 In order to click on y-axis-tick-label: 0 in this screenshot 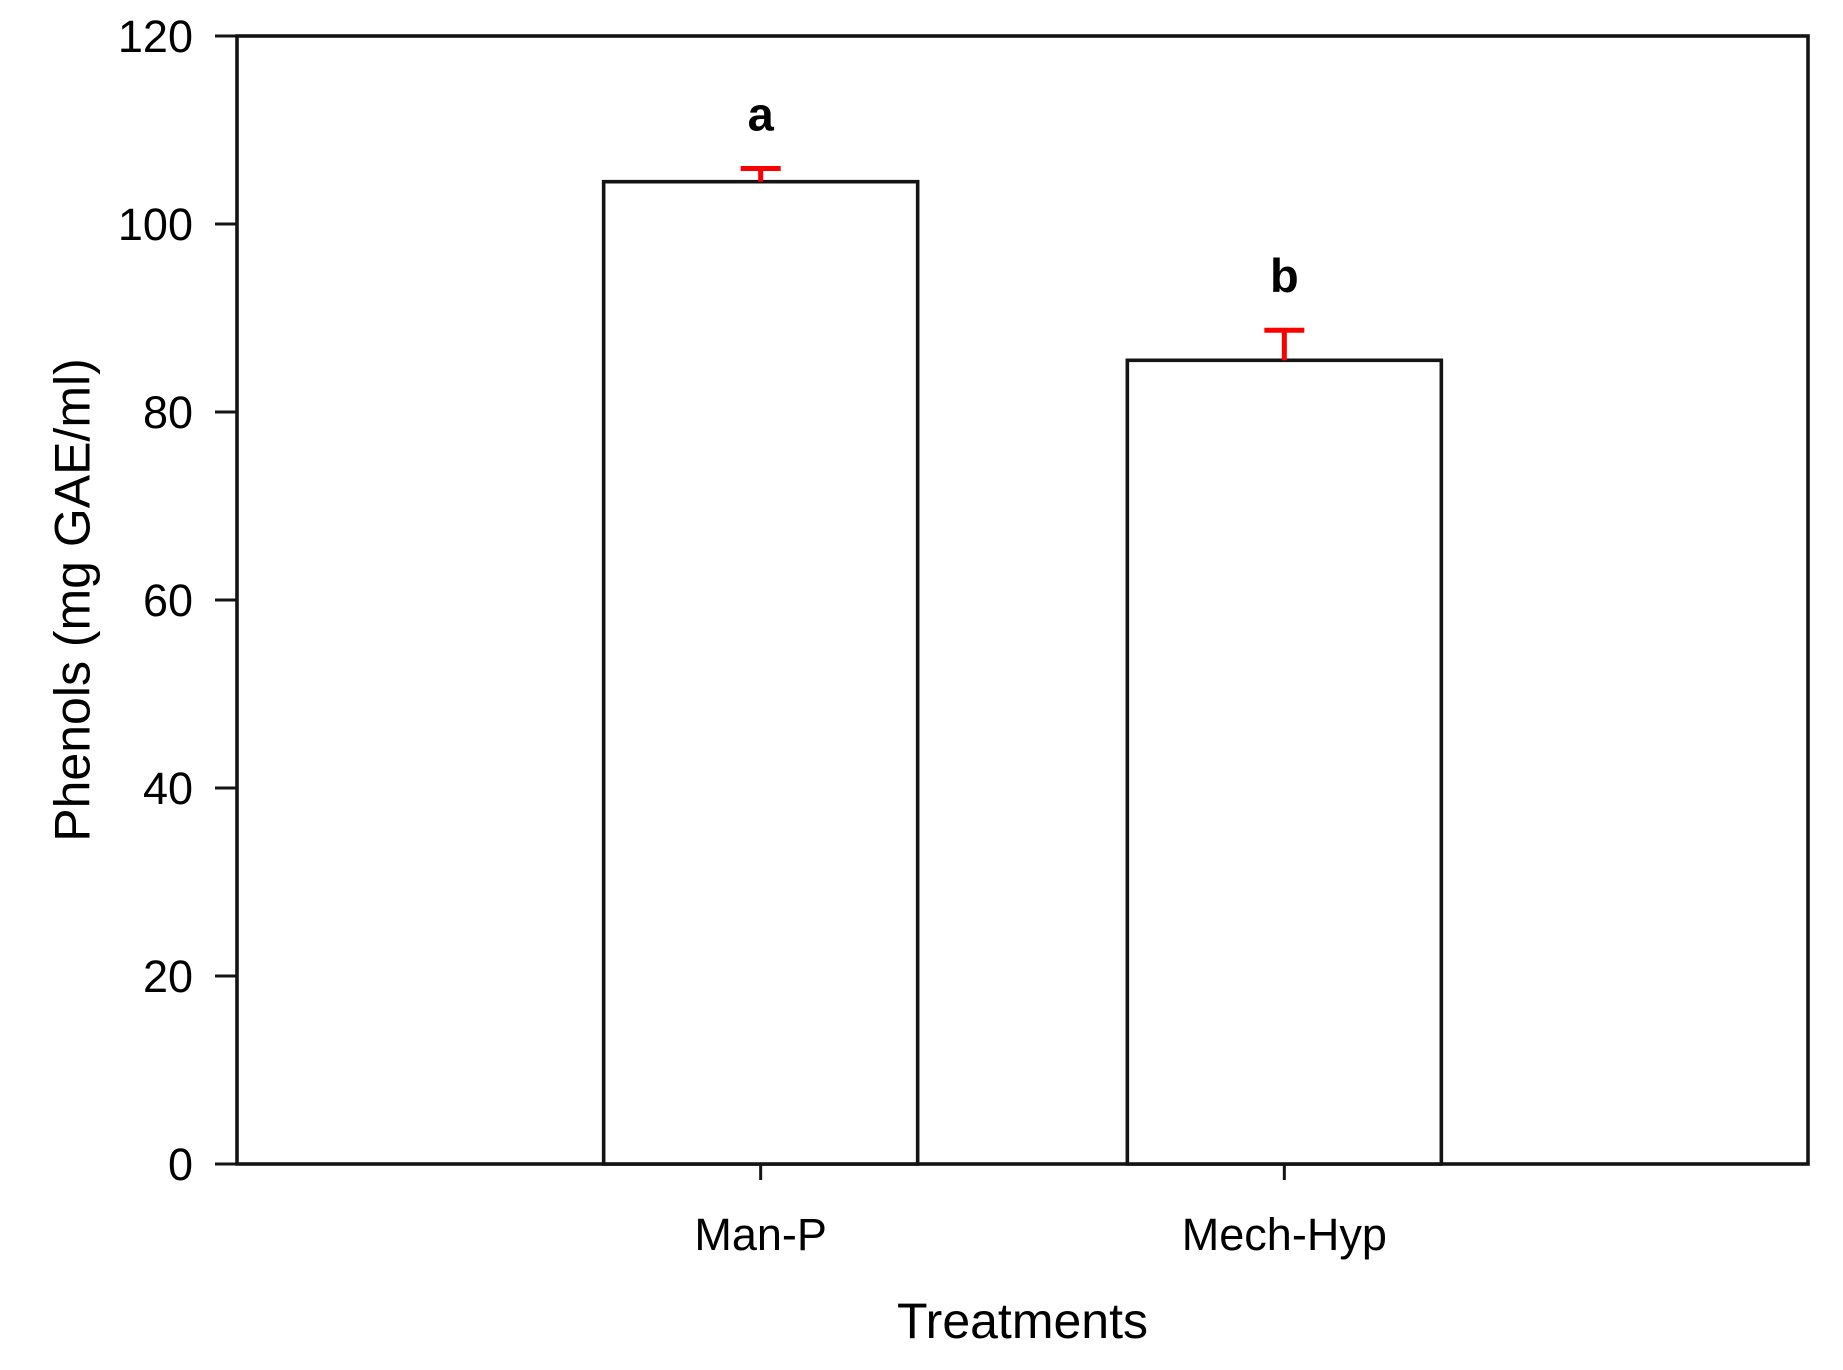, I will do `click(180, 1164)`.